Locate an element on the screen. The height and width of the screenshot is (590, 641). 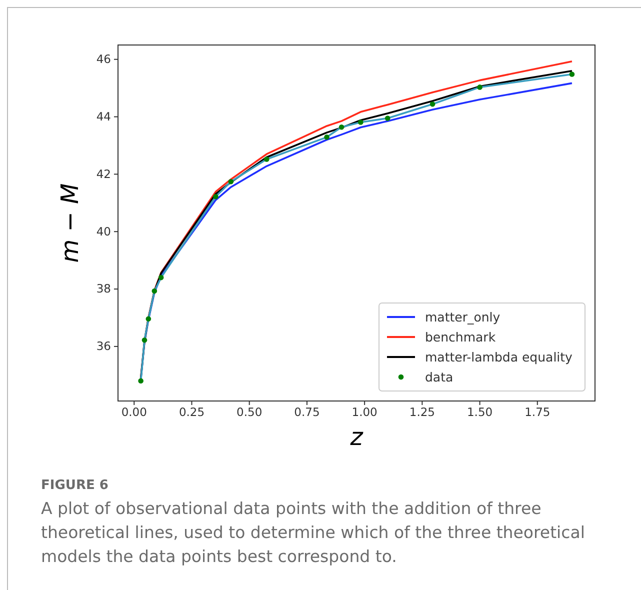
text: A plot of observational data points with the addition of three theoretical lines, used to determine which of the three theoretical models the data points best correspond to. is located at coordinates (313, 533).